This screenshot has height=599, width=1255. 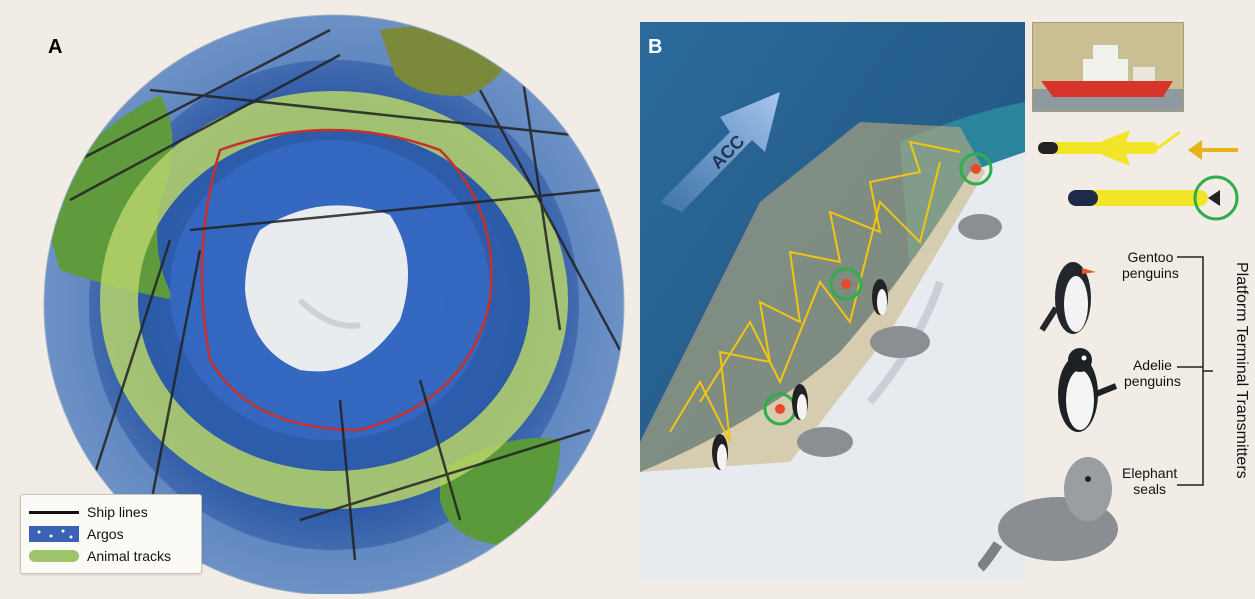 I want to click on map-animals, so click(x=857, y=342).